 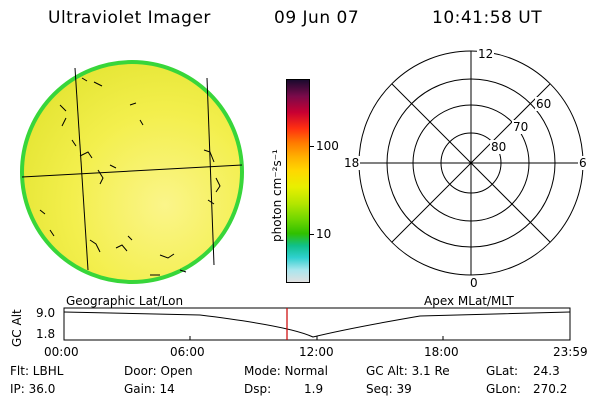 What do you see at coordinates (324, 234) in the screenshot?
I see `colorbar-label-10: 10` at bounding box center [324, 234].